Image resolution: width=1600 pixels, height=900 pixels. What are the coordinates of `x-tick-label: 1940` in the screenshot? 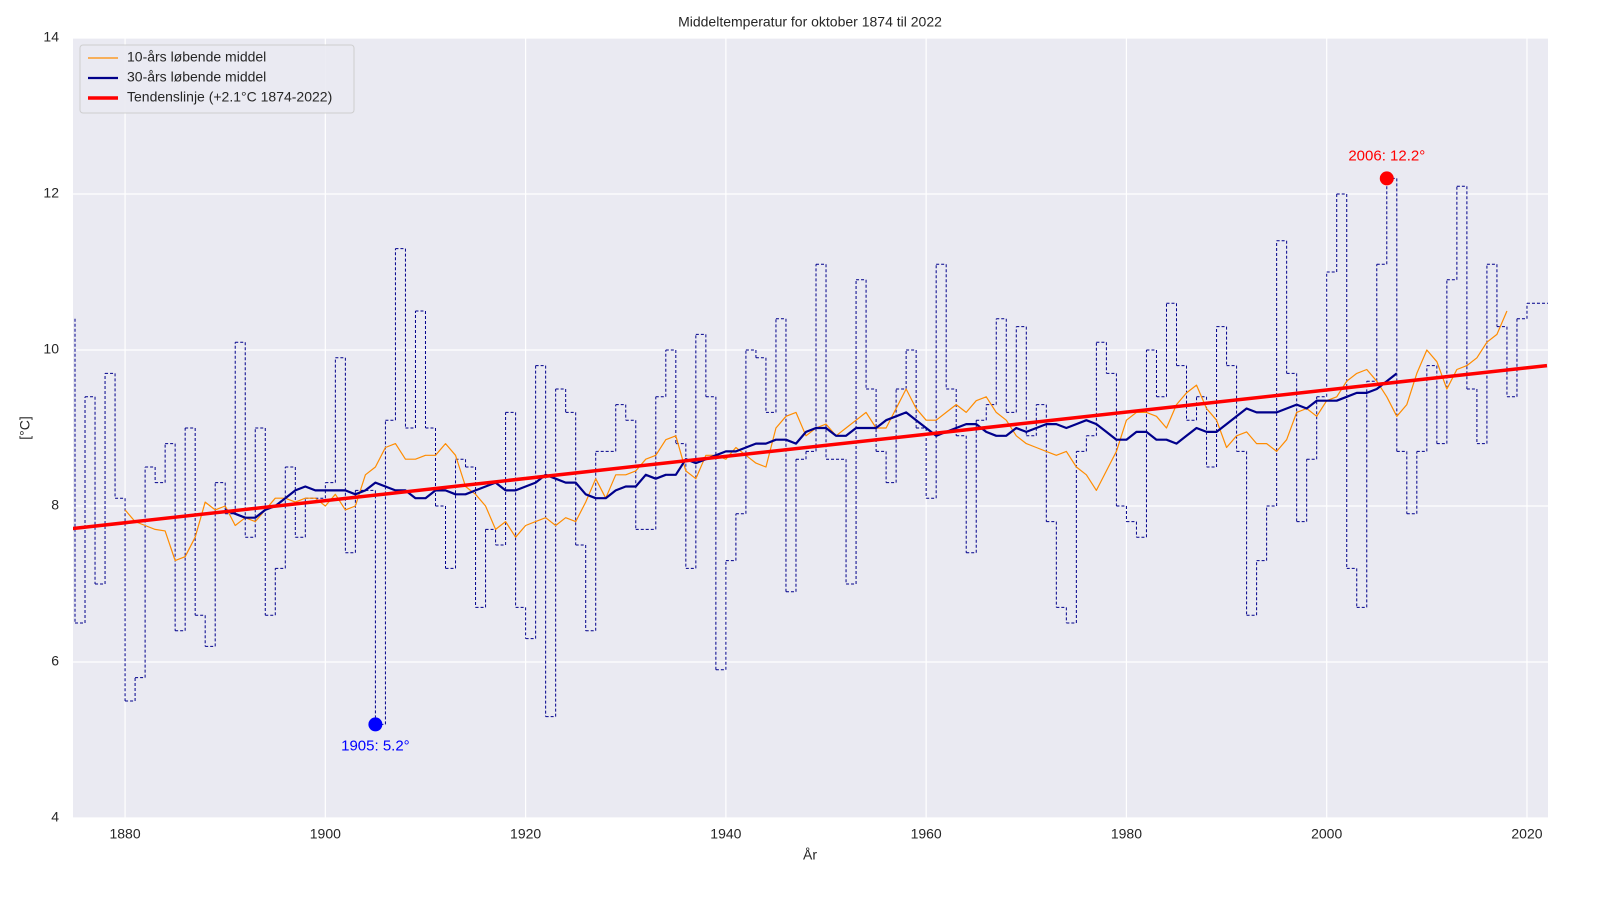 It's located at (725, 834).